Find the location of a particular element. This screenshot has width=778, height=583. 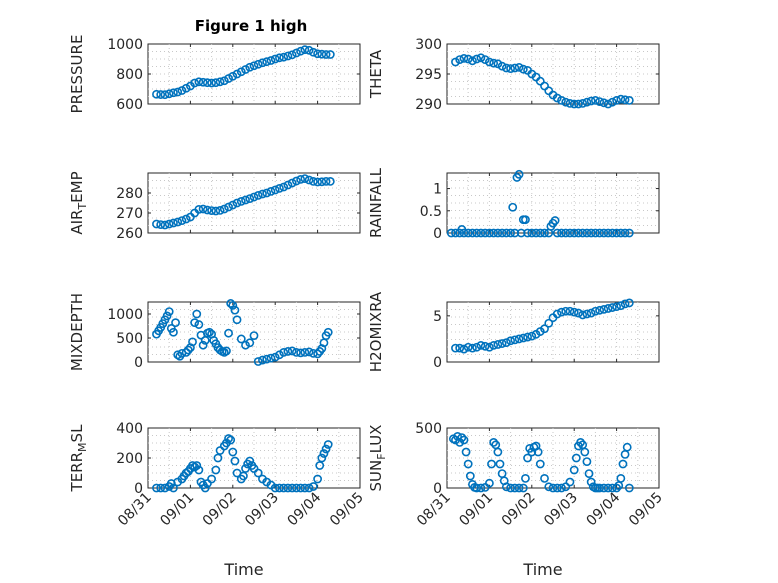

y-axis-label: TERRMSL is located at coordinates (78, 458).